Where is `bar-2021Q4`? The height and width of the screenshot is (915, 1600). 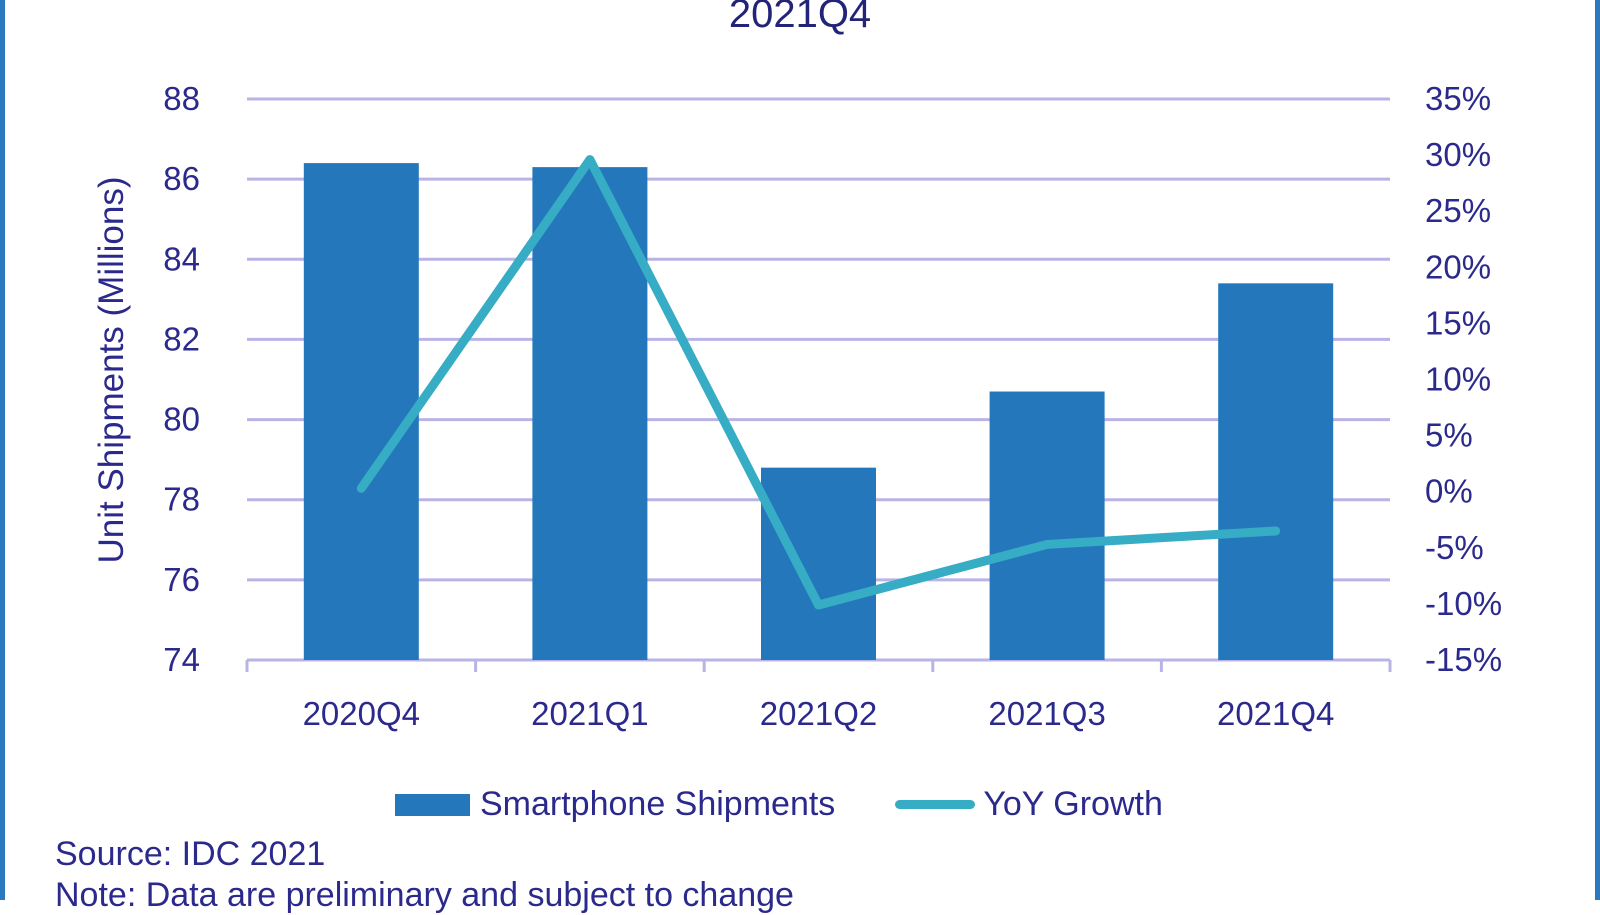
bar-2021Q4 is located at coordinates (1275, 471).